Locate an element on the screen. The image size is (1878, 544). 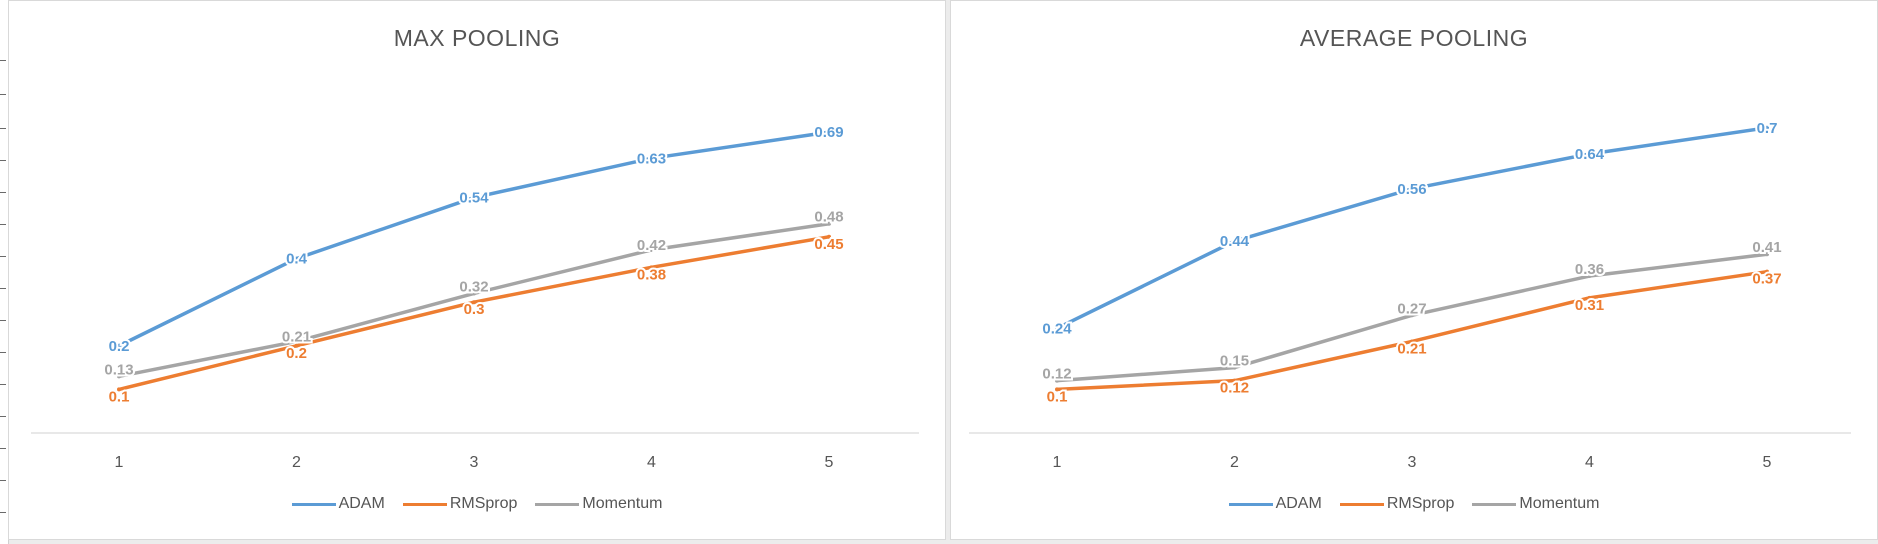
data-label: 0.24 is located at coordinates (1057, 328).